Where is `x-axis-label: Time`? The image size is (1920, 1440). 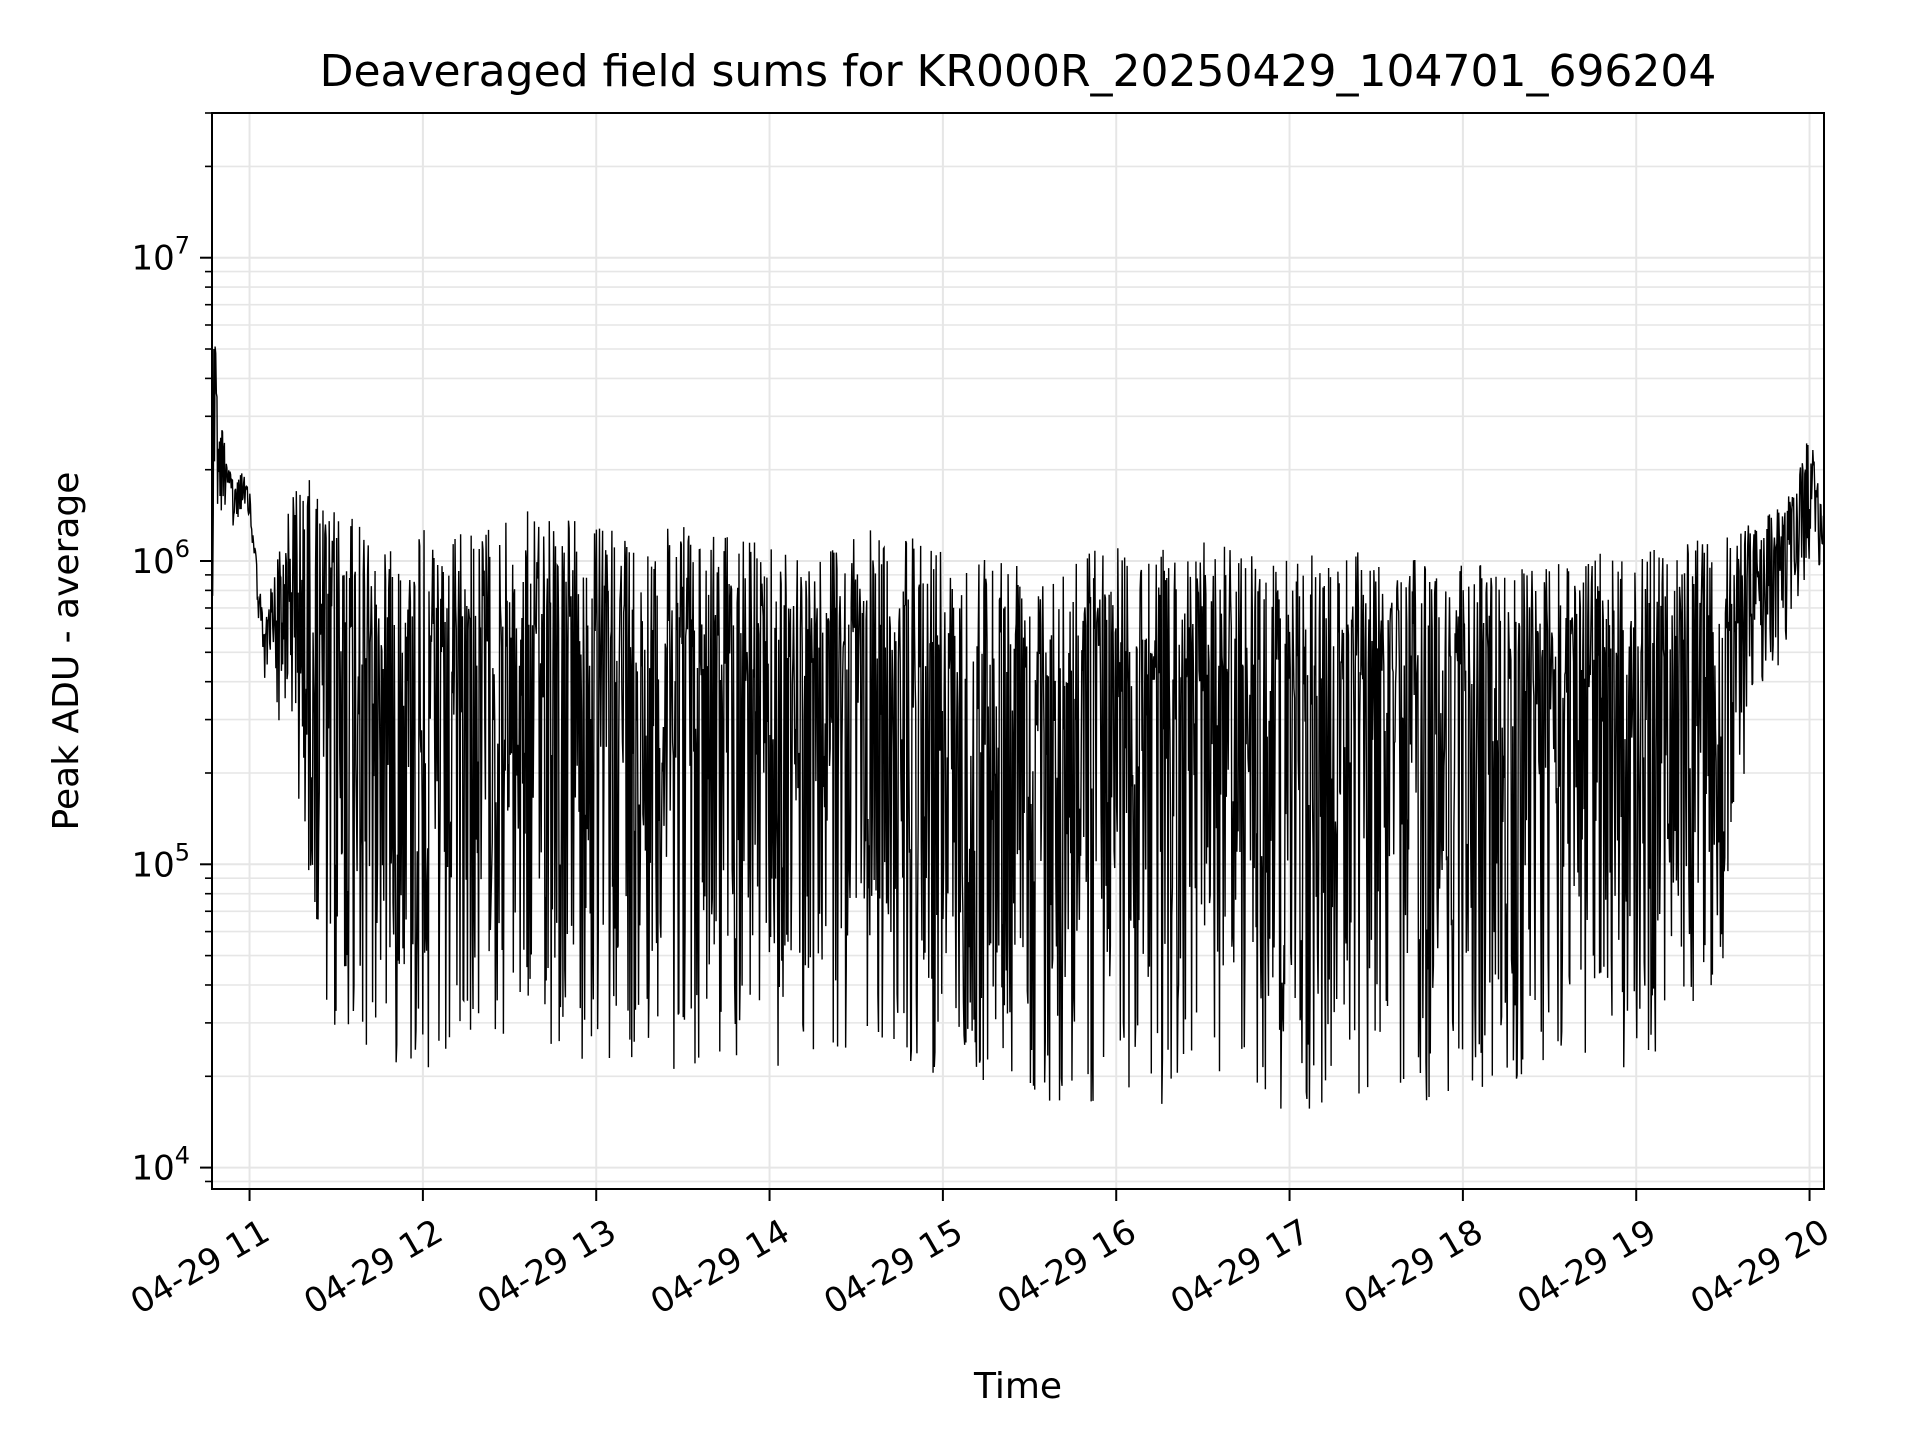 x-axis-label: Time is located at coordinates (1017, 1386).